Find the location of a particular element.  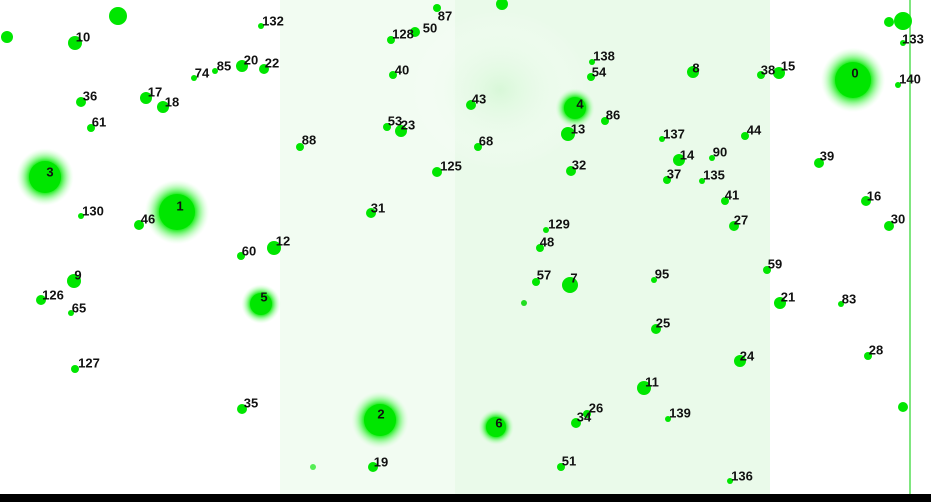

star-label: 1 is located at coordinates (179, 205).